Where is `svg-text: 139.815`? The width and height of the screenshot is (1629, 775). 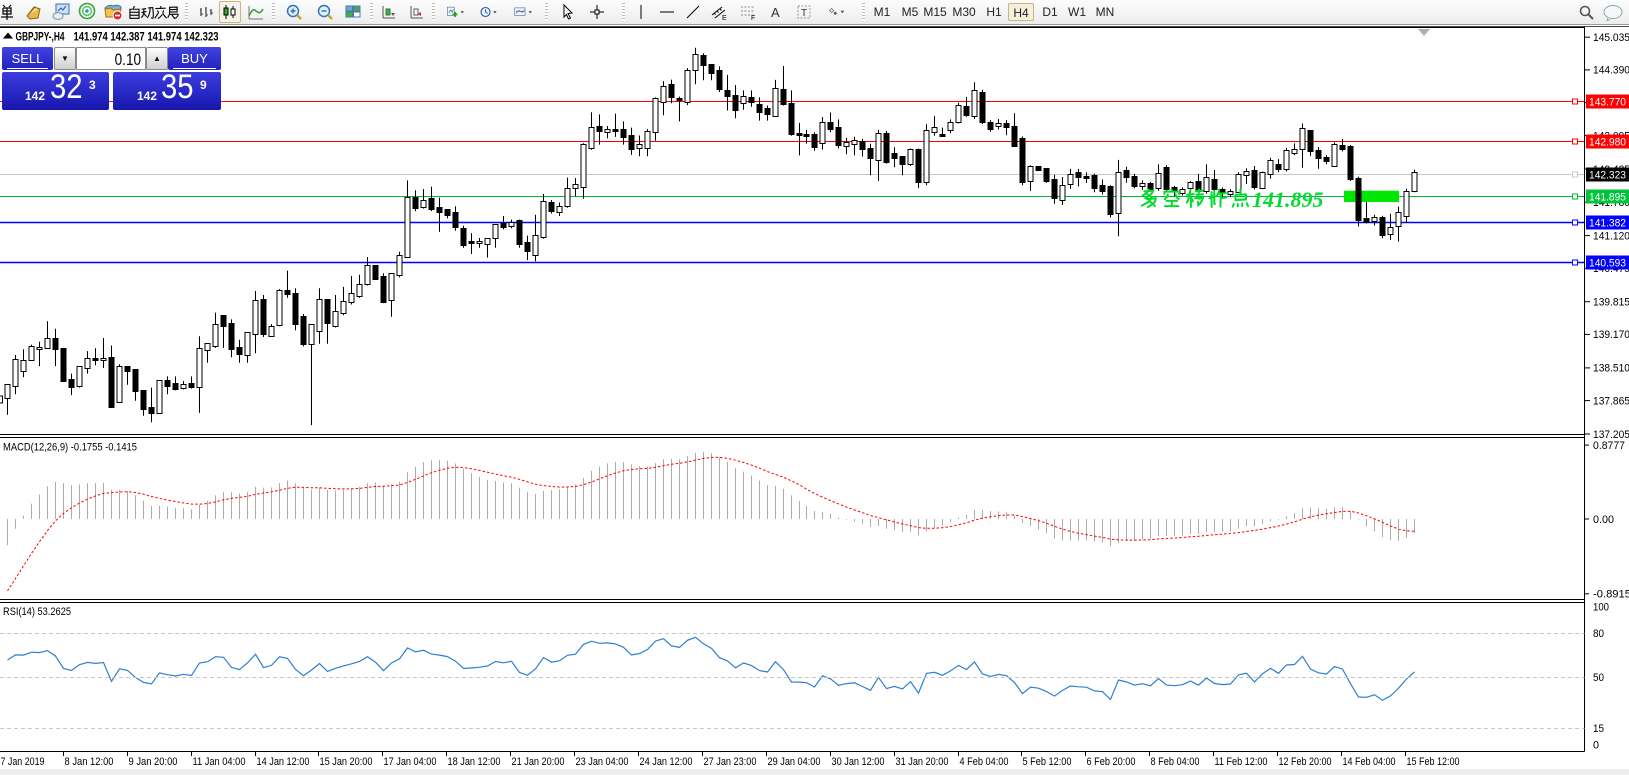 svg-text: 139.815 is located at coordinates (1611, 303).